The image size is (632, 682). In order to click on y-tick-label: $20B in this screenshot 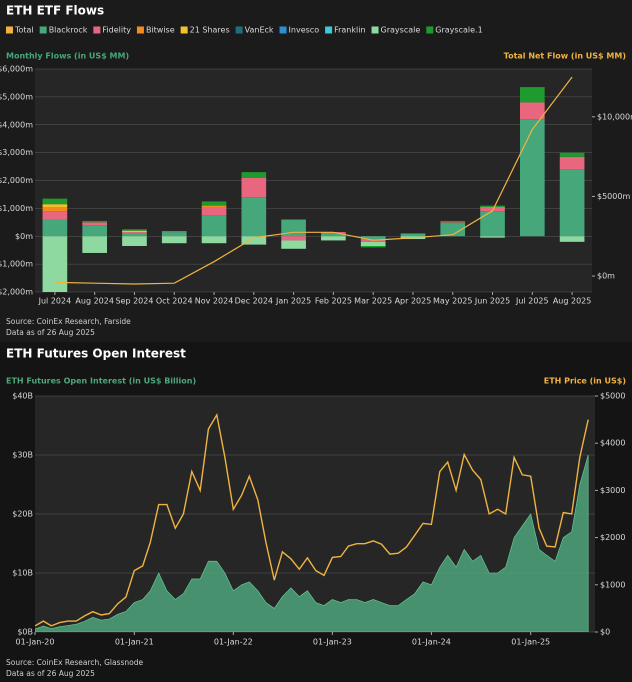, I will do `click(22, 514)`.